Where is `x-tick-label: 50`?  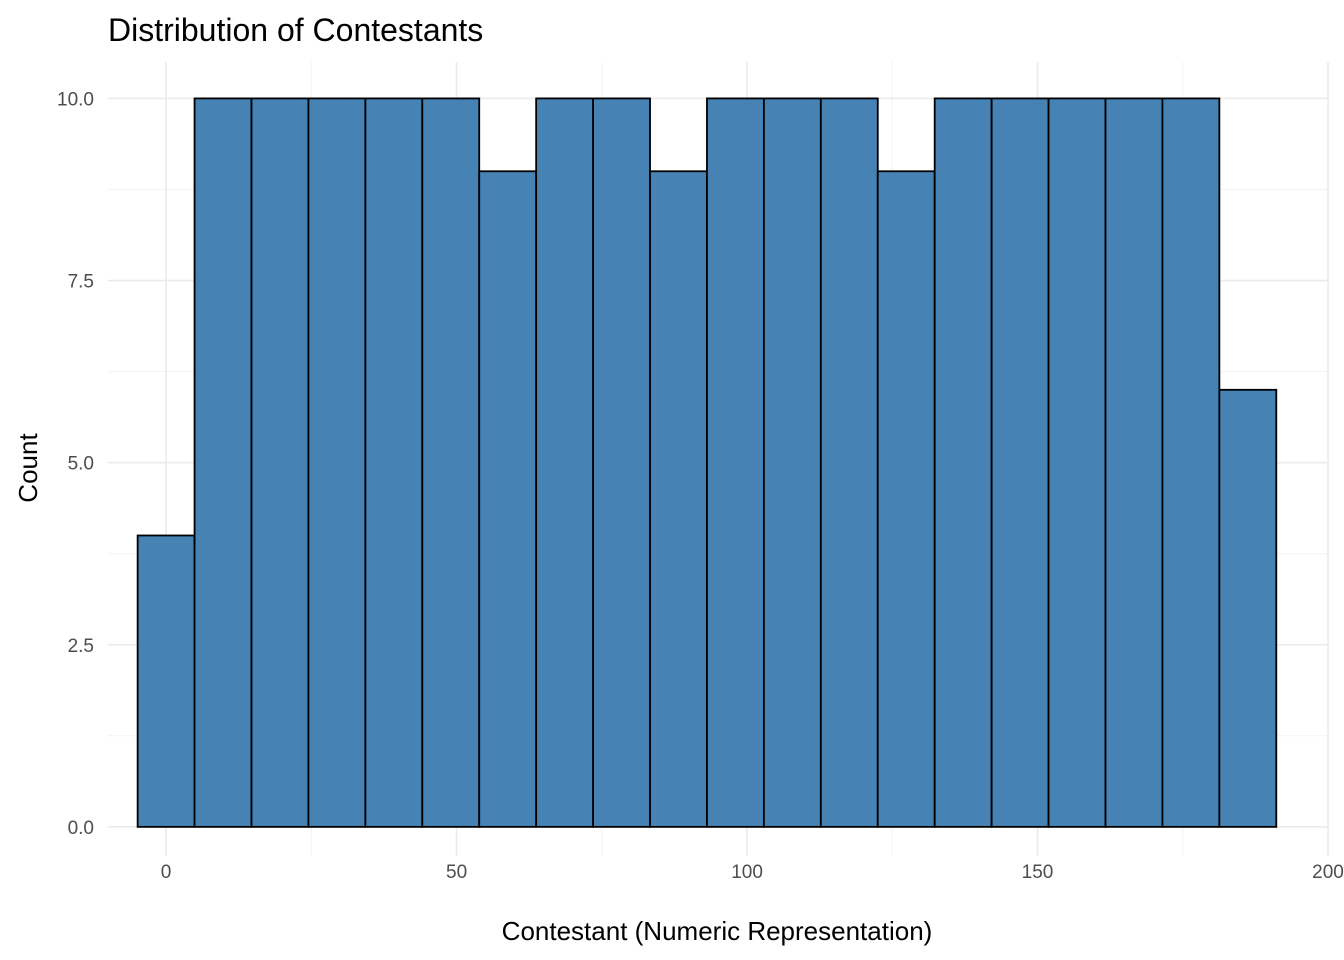
x-tick-label: 50 is located at coordinates (456, 872).